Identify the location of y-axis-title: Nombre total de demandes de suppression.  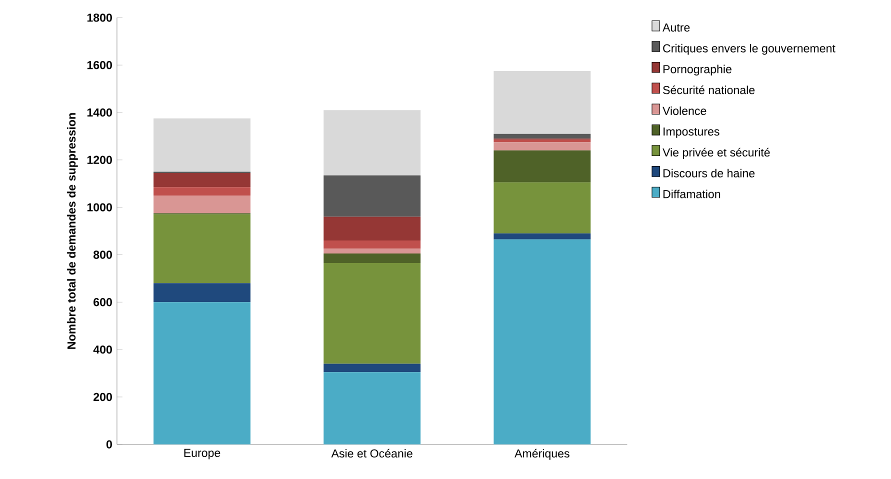
(72, 231).